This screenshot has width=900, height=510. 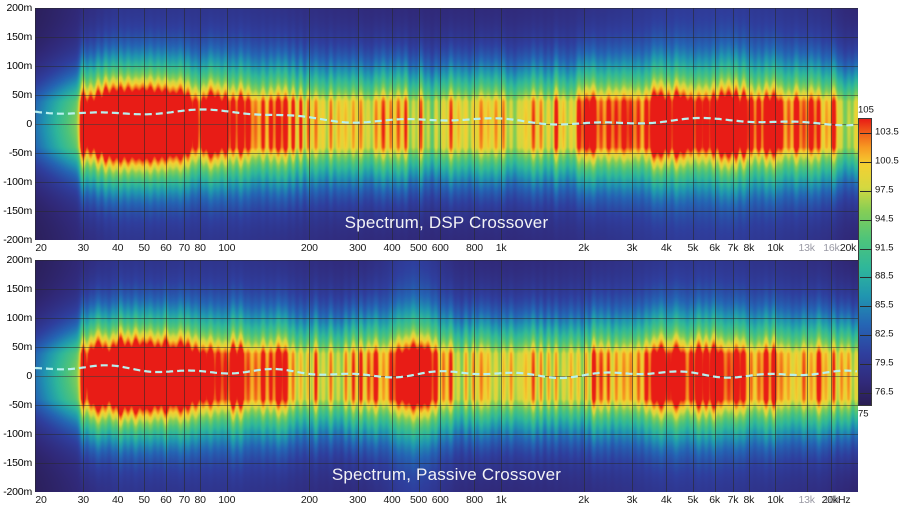 I want to click on x-tick-label: 20, so click(x=41, y=248).